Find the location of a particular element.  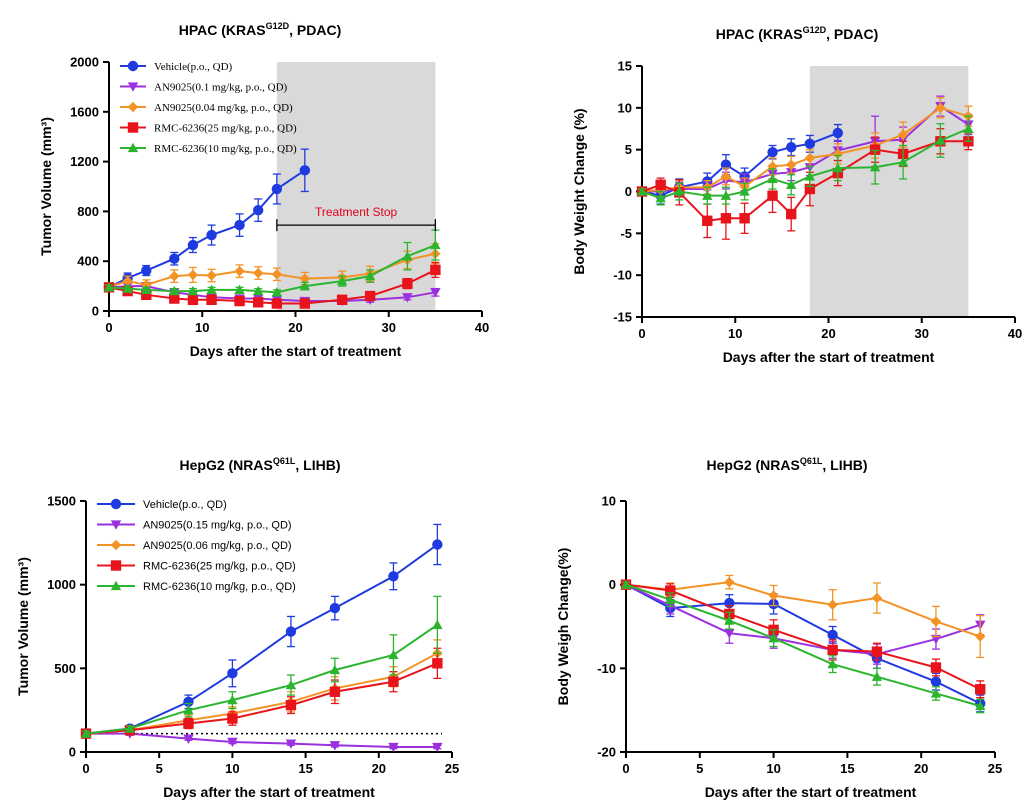

legend-label: AN9025(0.06 mg/kg, p.o., QD) is located at coordinates (217, 546).